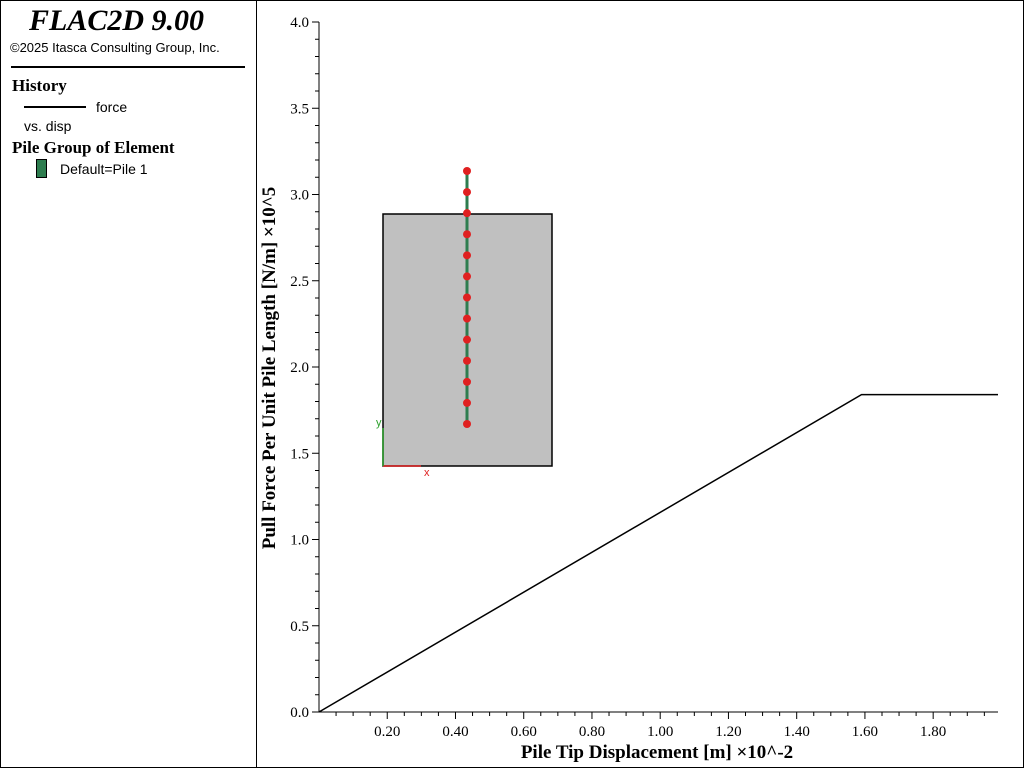 The image size is (1024, 768). Describe the element at coordinates (48, 126) in the screenshot. I see `history-sub-label: vs. disp` at that location.